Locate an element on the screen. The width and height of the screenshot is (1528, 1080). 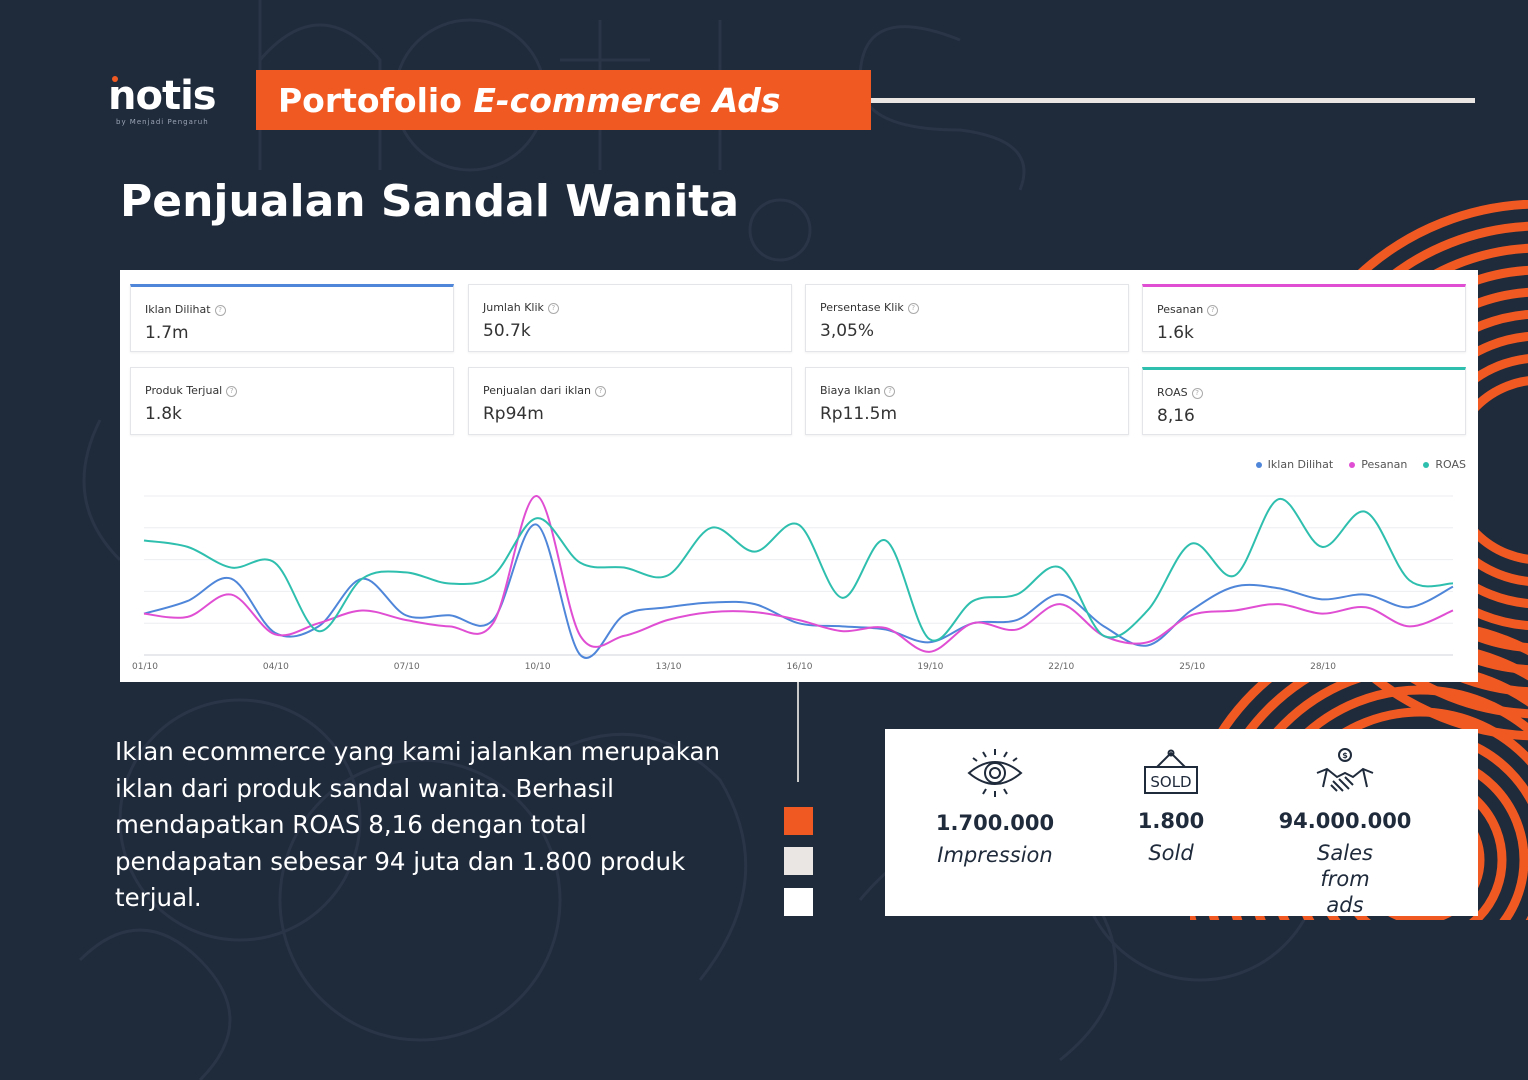
x-tick-label: 10/10 is located at coordinates (538, 667).